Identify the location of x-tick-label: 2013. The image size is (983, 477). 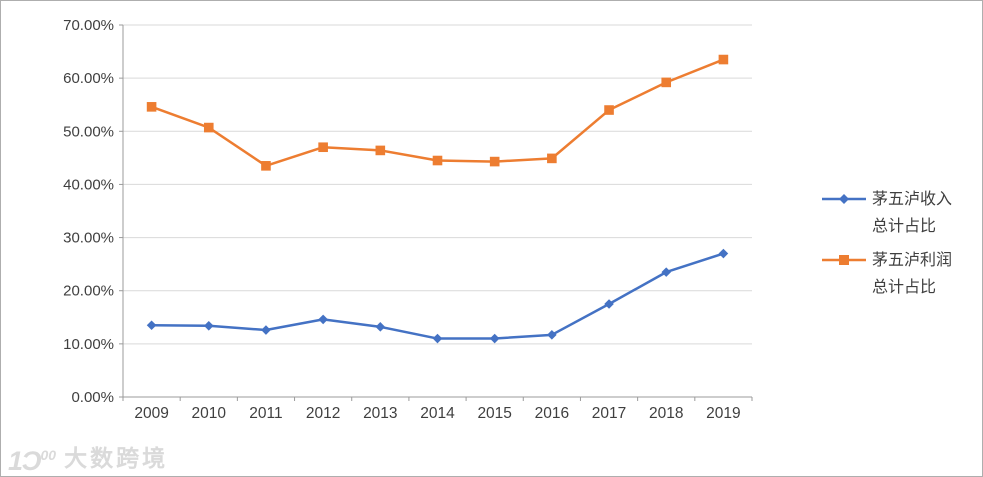
(380, 413).